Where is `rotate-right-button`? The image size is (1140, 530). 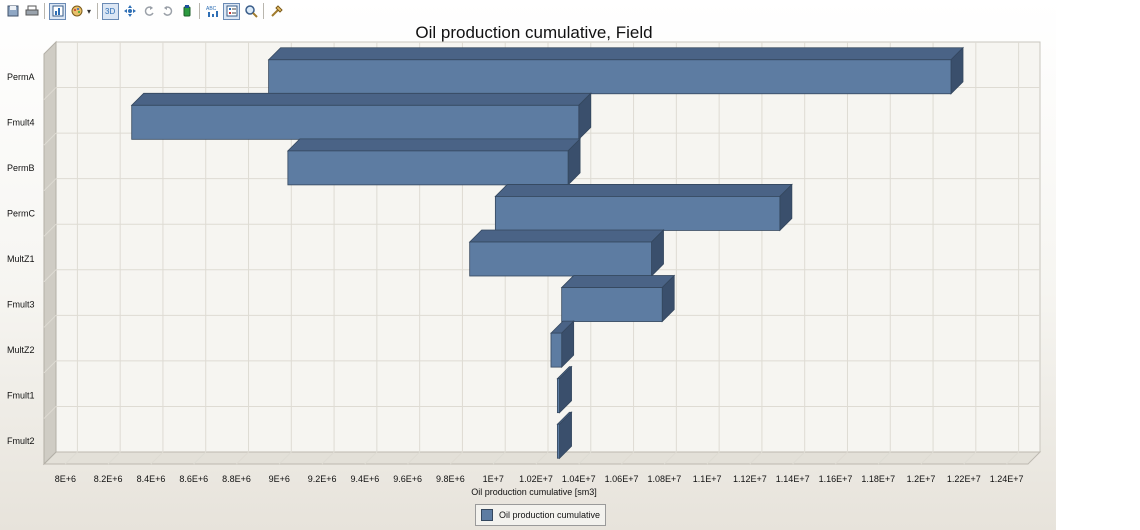 rotate-right-button is located at coordinates (167, 11).